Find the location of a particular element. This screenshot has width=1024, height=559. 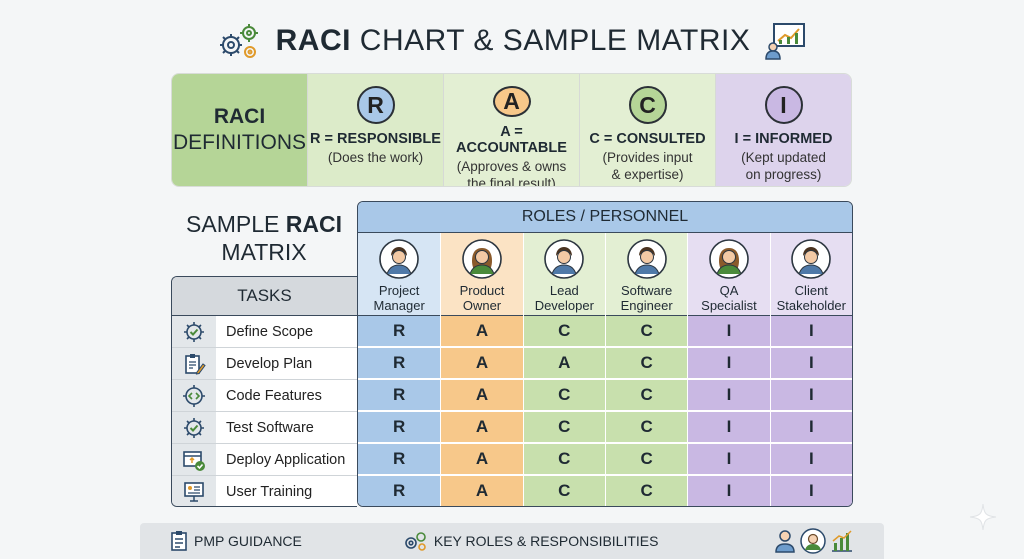

role-name-line1: Project is located at coordinates (399, 290).